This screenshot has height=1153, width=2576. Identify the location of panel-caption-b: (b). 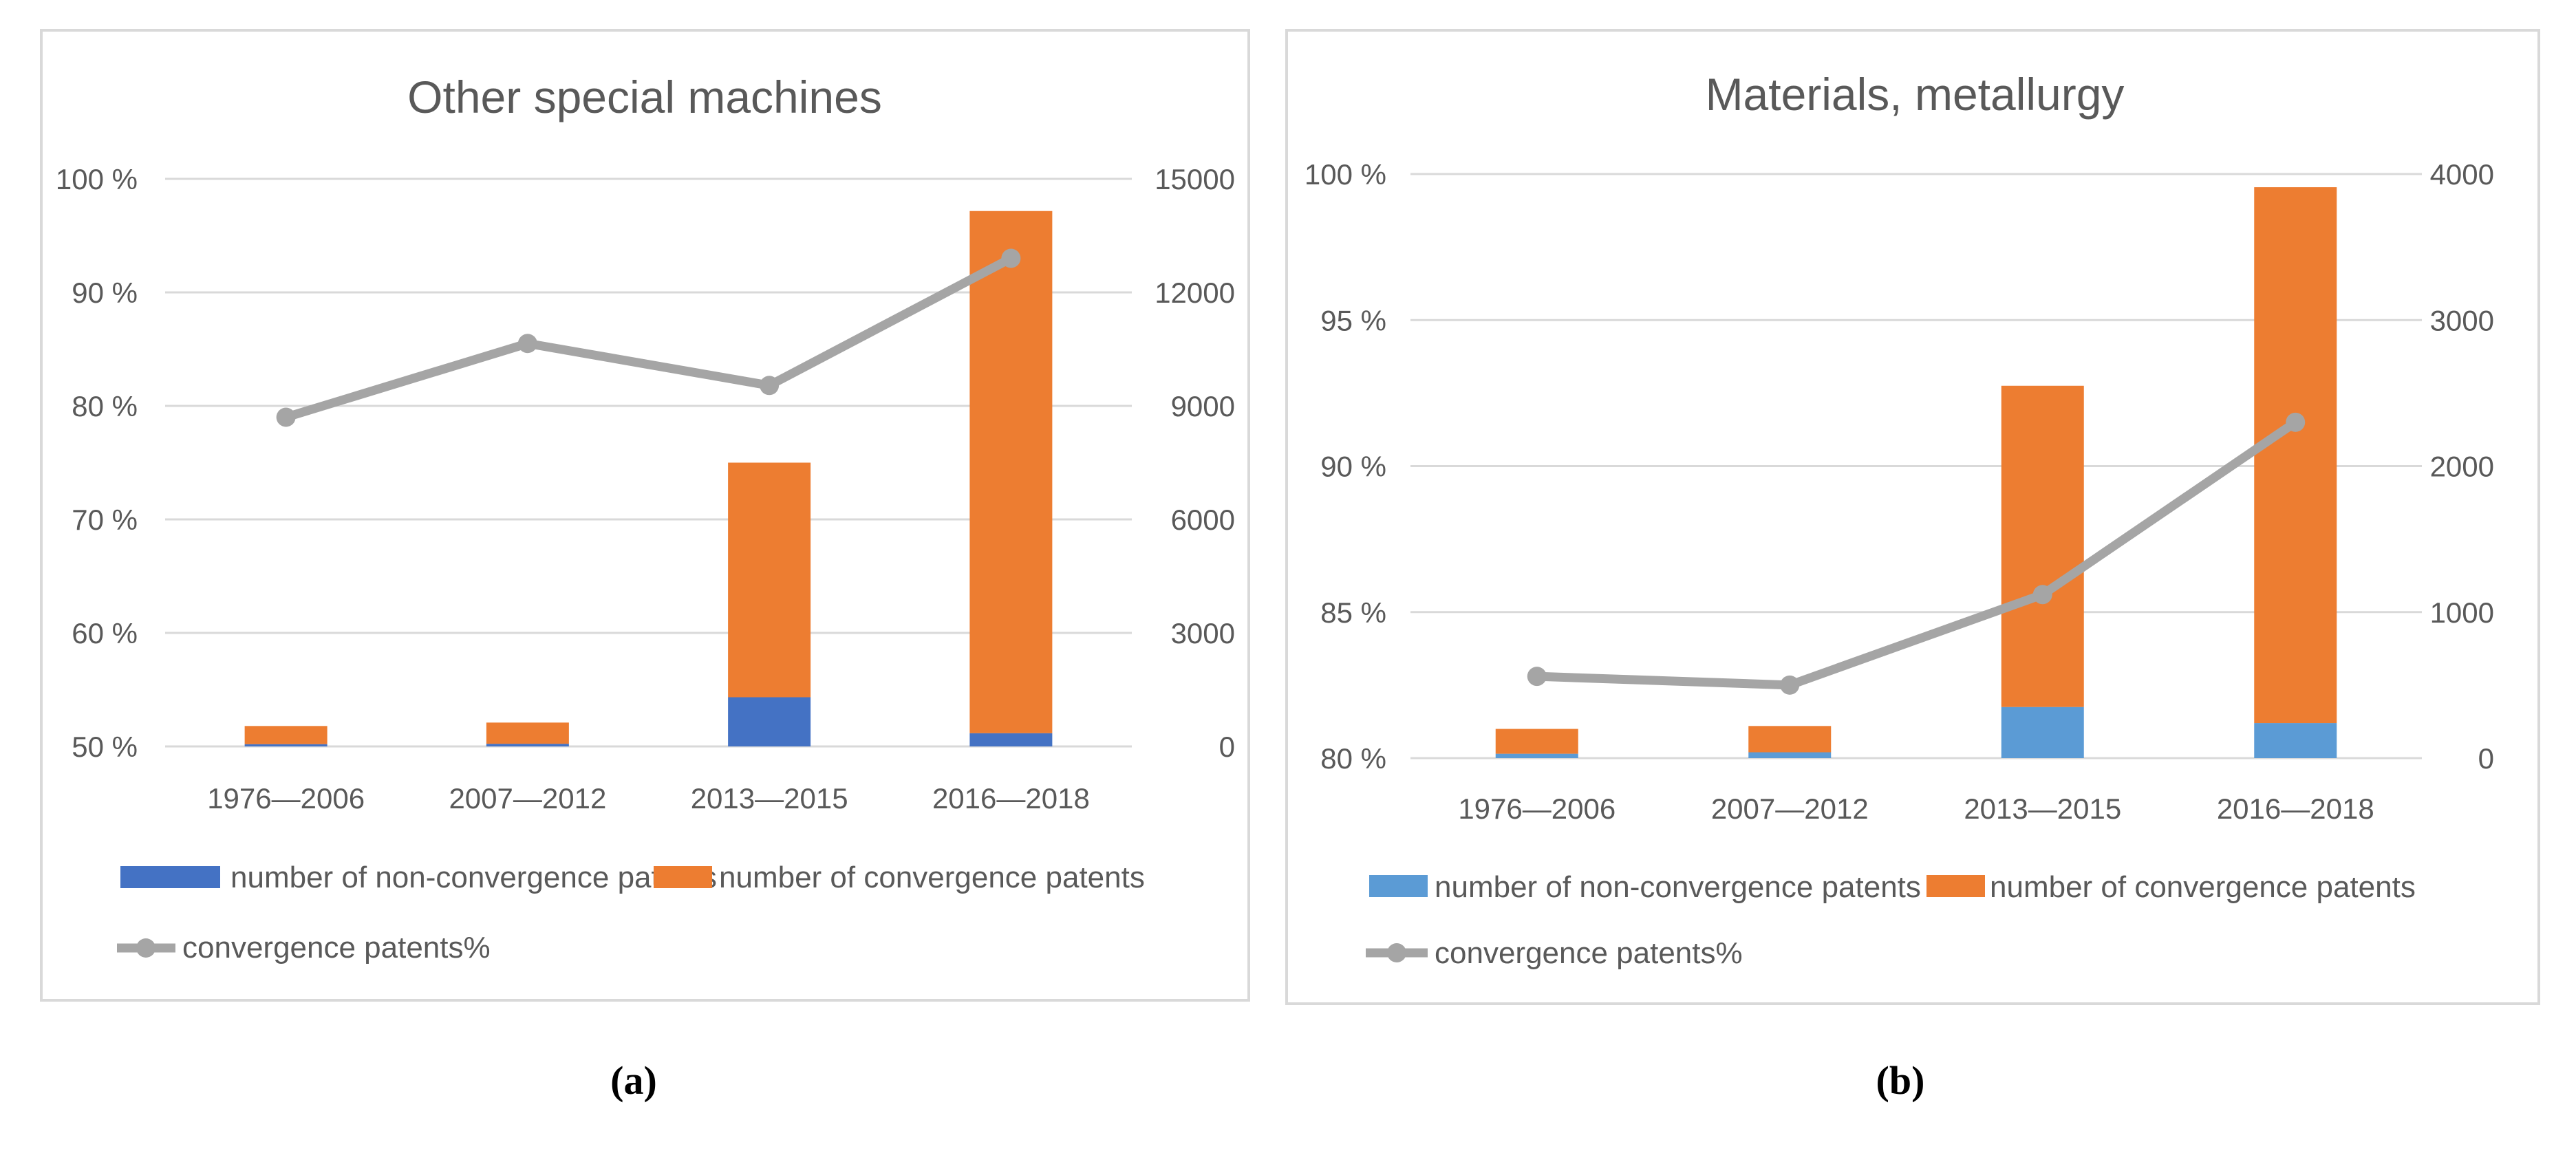
(1900, 1081).